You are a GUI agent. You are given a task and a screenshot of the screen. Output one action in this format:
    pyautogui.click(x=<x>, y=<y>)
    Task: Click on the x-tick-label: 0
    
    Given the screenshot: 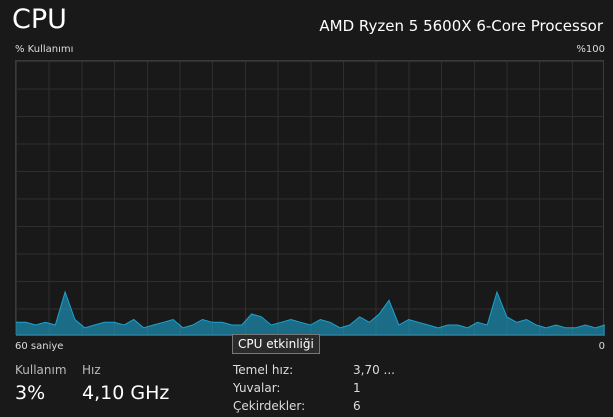 What is the action you would take?
    pyautogui.click(x=601, y=346)
    